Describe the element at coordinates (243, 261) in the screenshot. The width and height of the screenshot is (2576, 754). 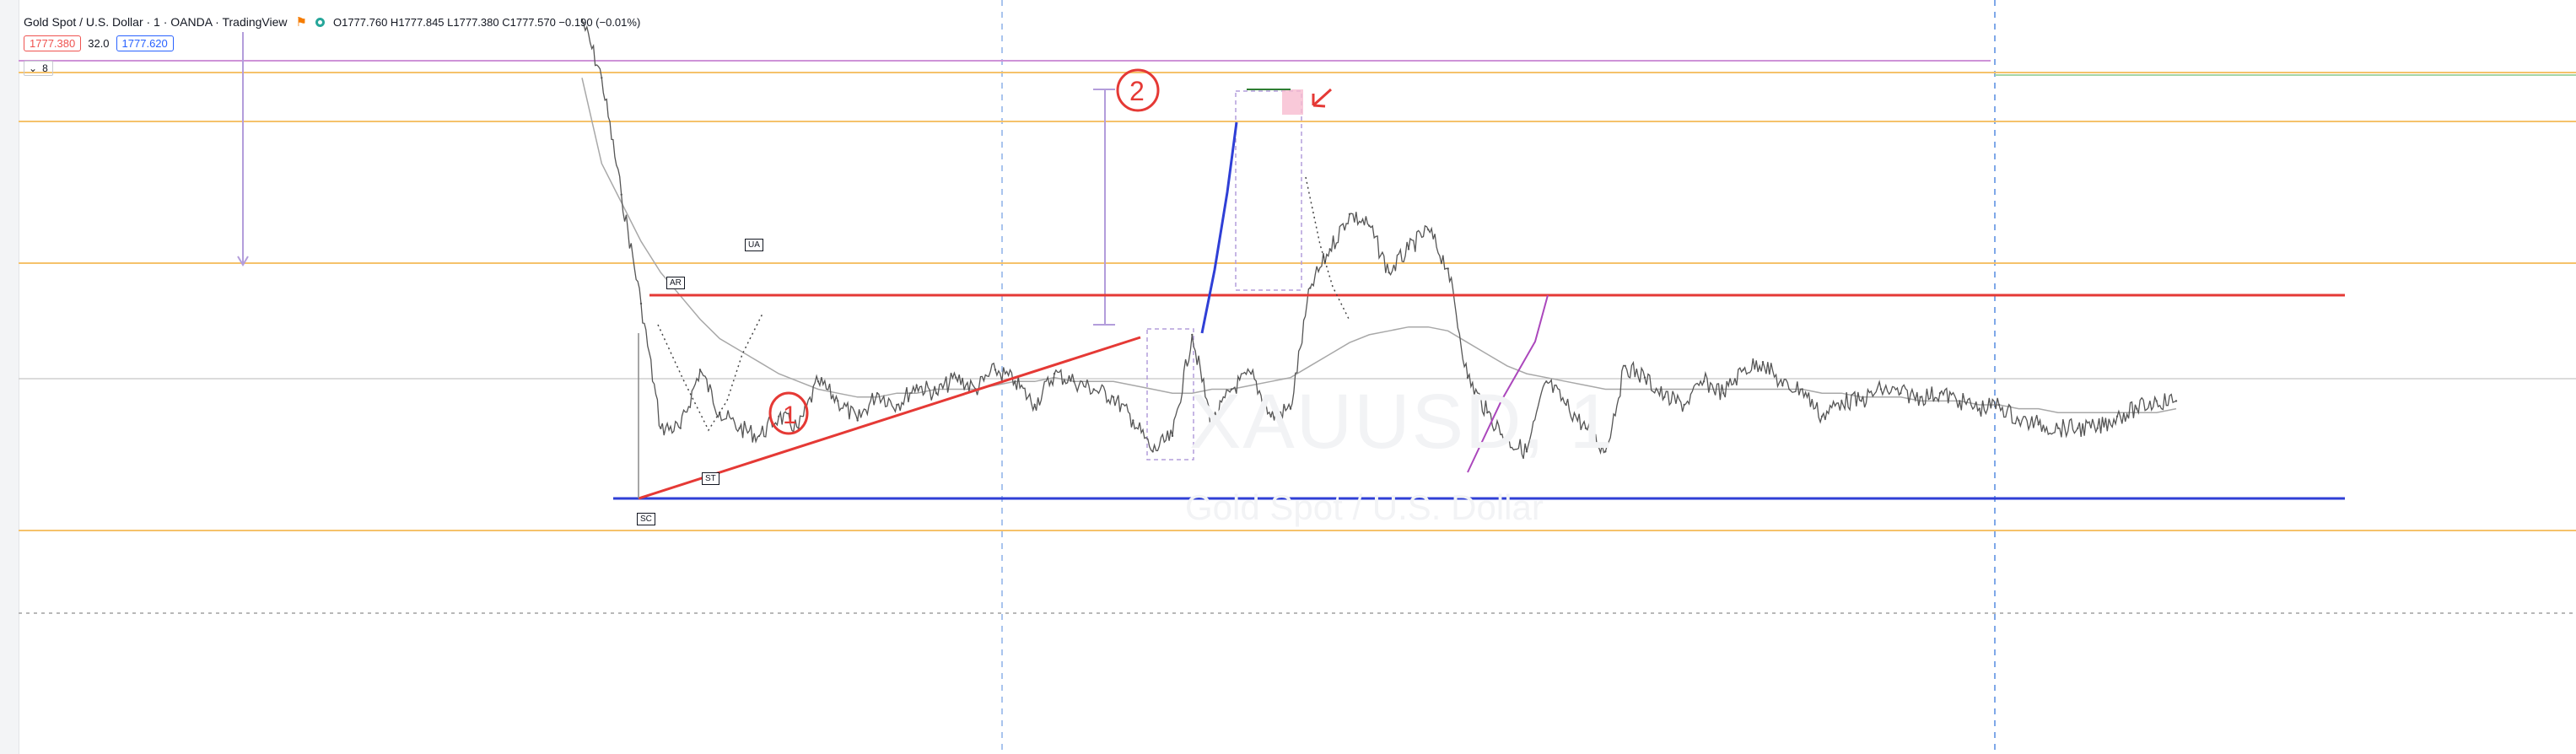
I see `arrow-head-icon` at that location.